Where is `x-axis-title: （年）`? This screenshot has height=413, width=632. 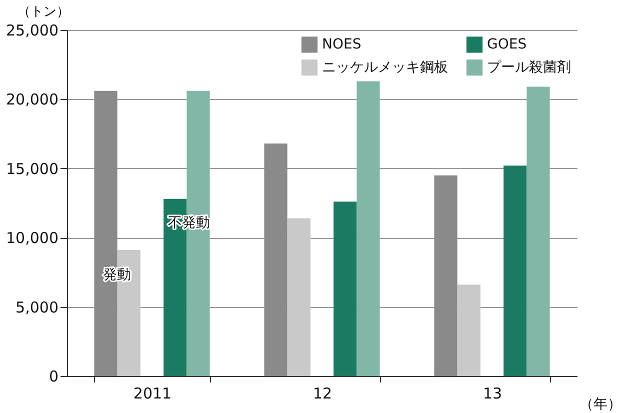 x-axis-title: （年） is located at coordinates (601, 404).